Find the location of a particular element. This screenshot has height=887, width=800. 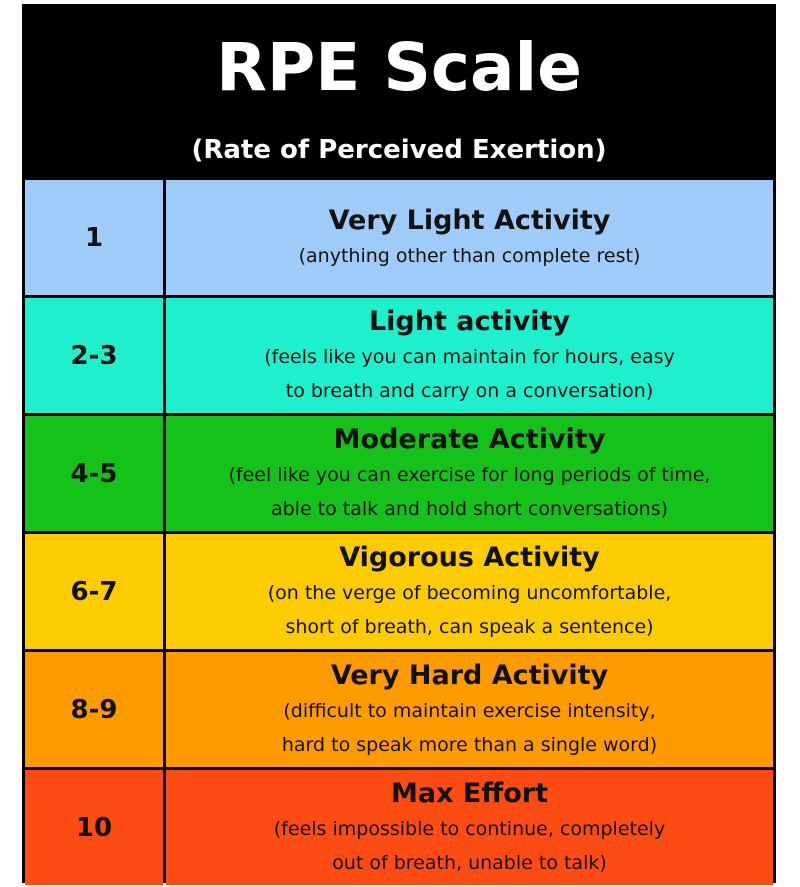

activity-label: Moderate Activity is located at coordinates (469, 439).